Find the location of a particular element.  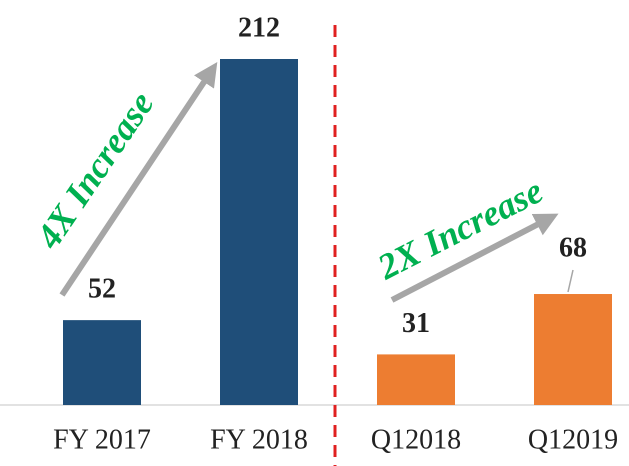

value-label: 212 is located at coordinates (259, 27).